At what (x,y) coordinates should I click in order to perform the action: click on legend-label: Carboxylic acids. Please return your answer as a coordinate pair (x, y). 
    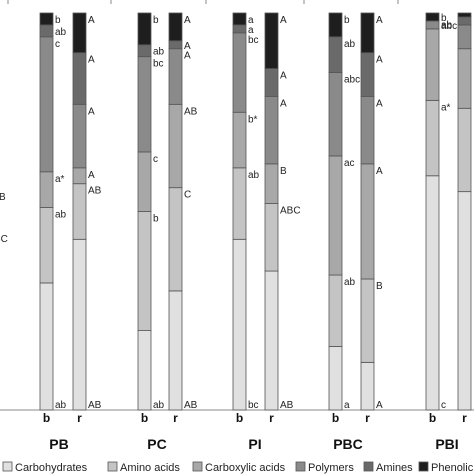
    Looking at the image, I should click on (245, 468).